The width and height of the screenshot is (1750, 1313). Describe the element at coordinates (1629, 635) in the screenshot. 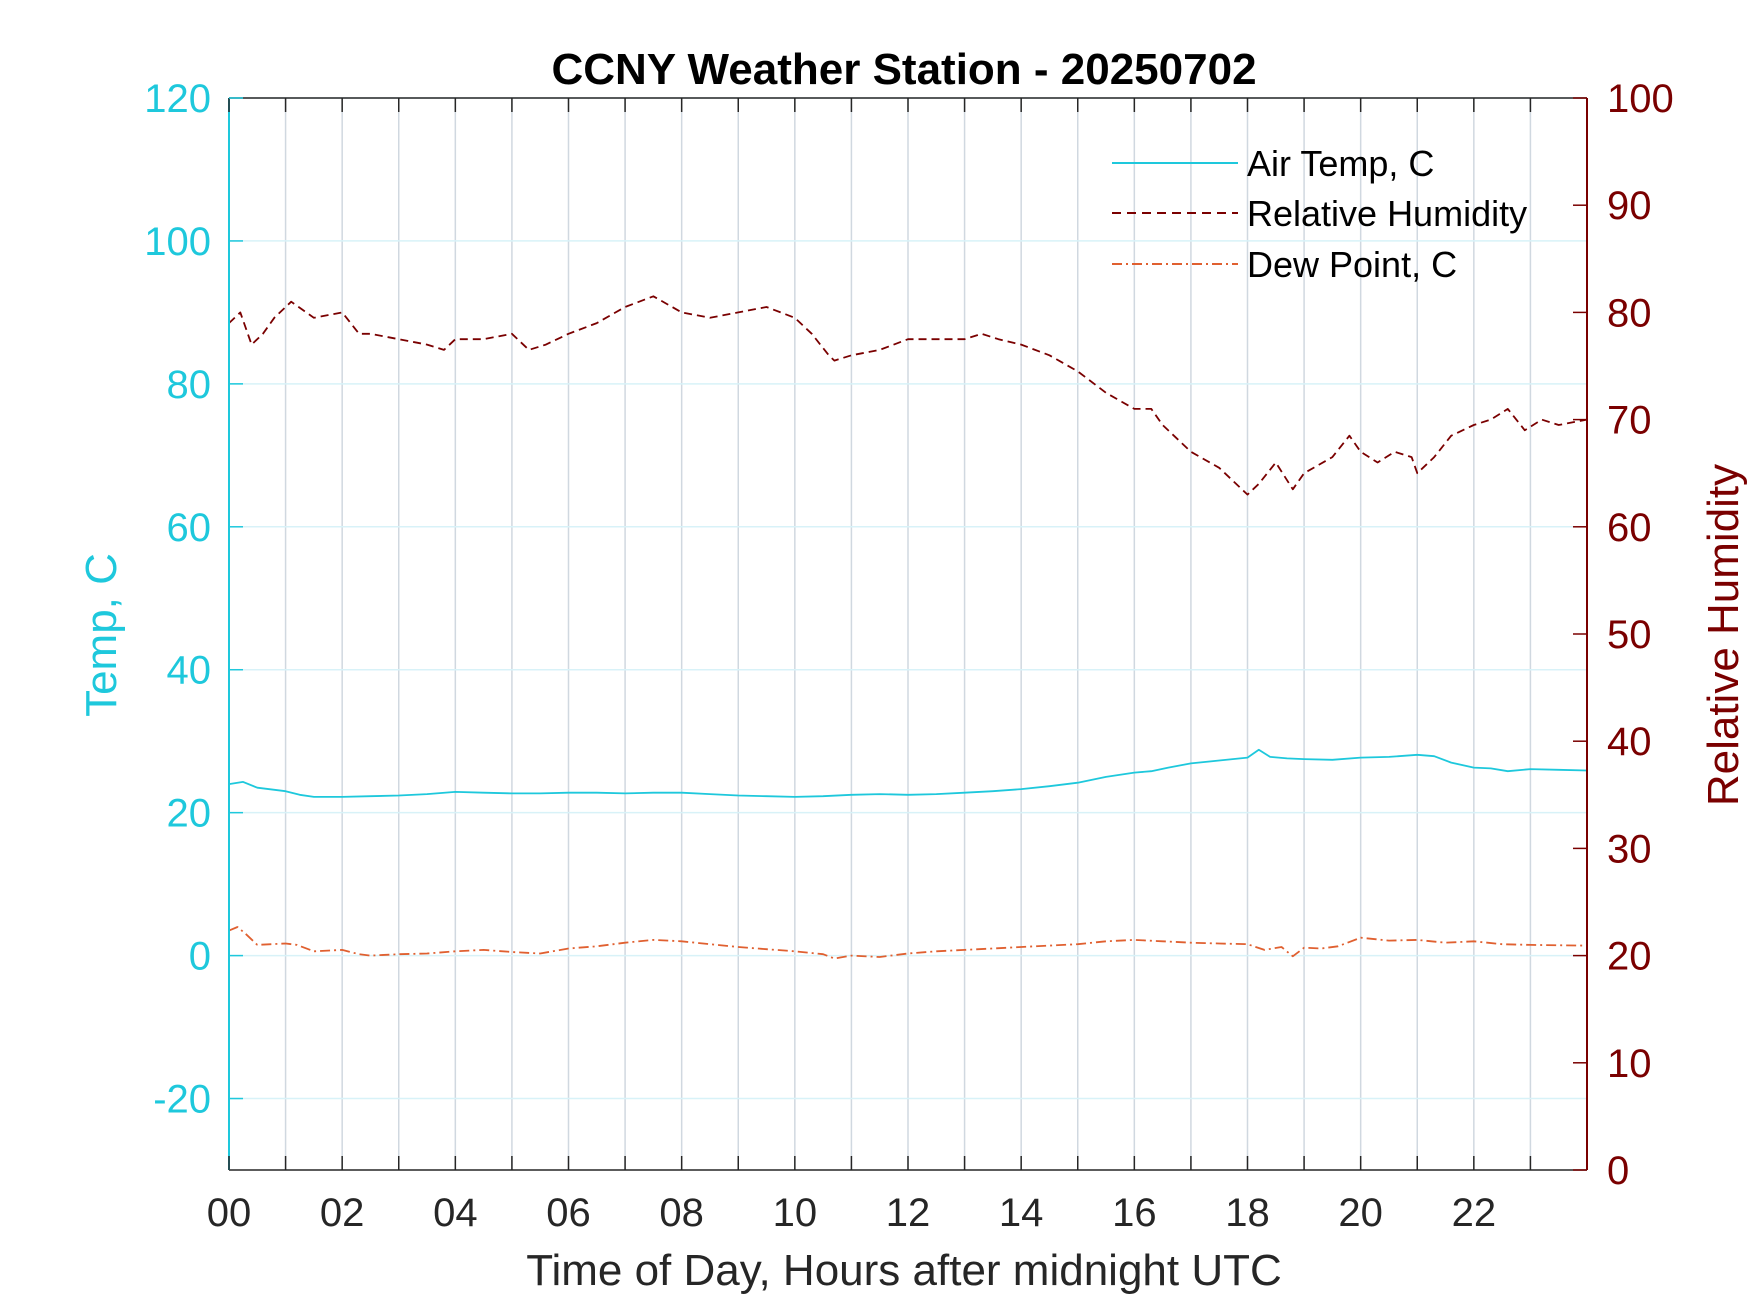

I see `right-tick-label: 50` at that location.